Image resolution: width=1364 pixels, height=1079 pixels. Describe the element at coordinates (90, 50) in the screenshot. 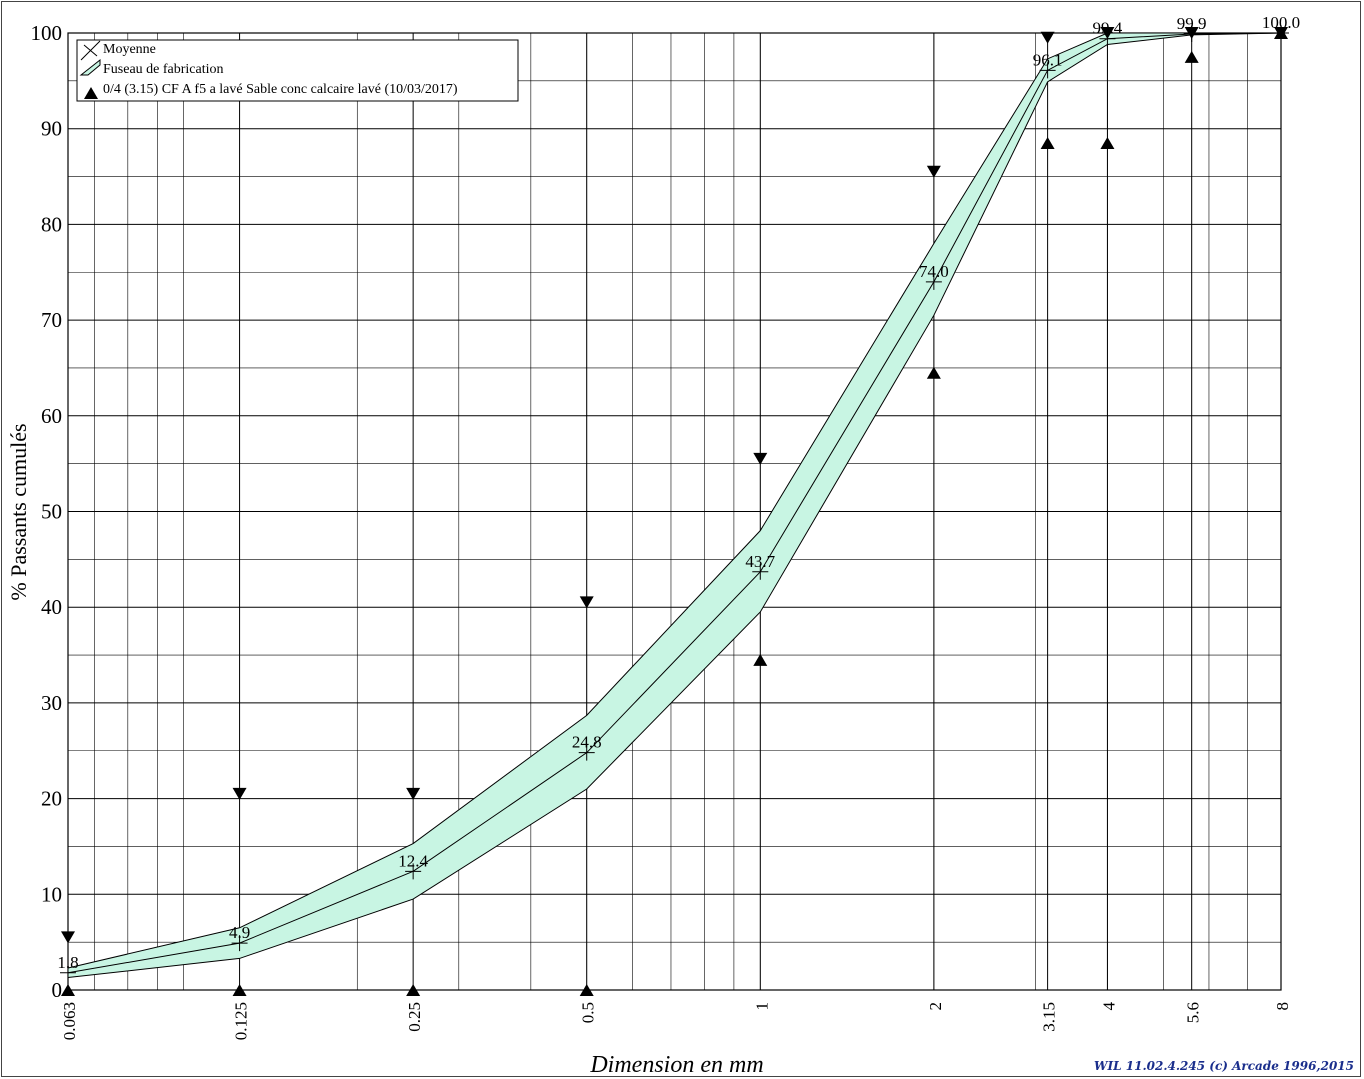

I see `legend-mean-symbol` at that location.